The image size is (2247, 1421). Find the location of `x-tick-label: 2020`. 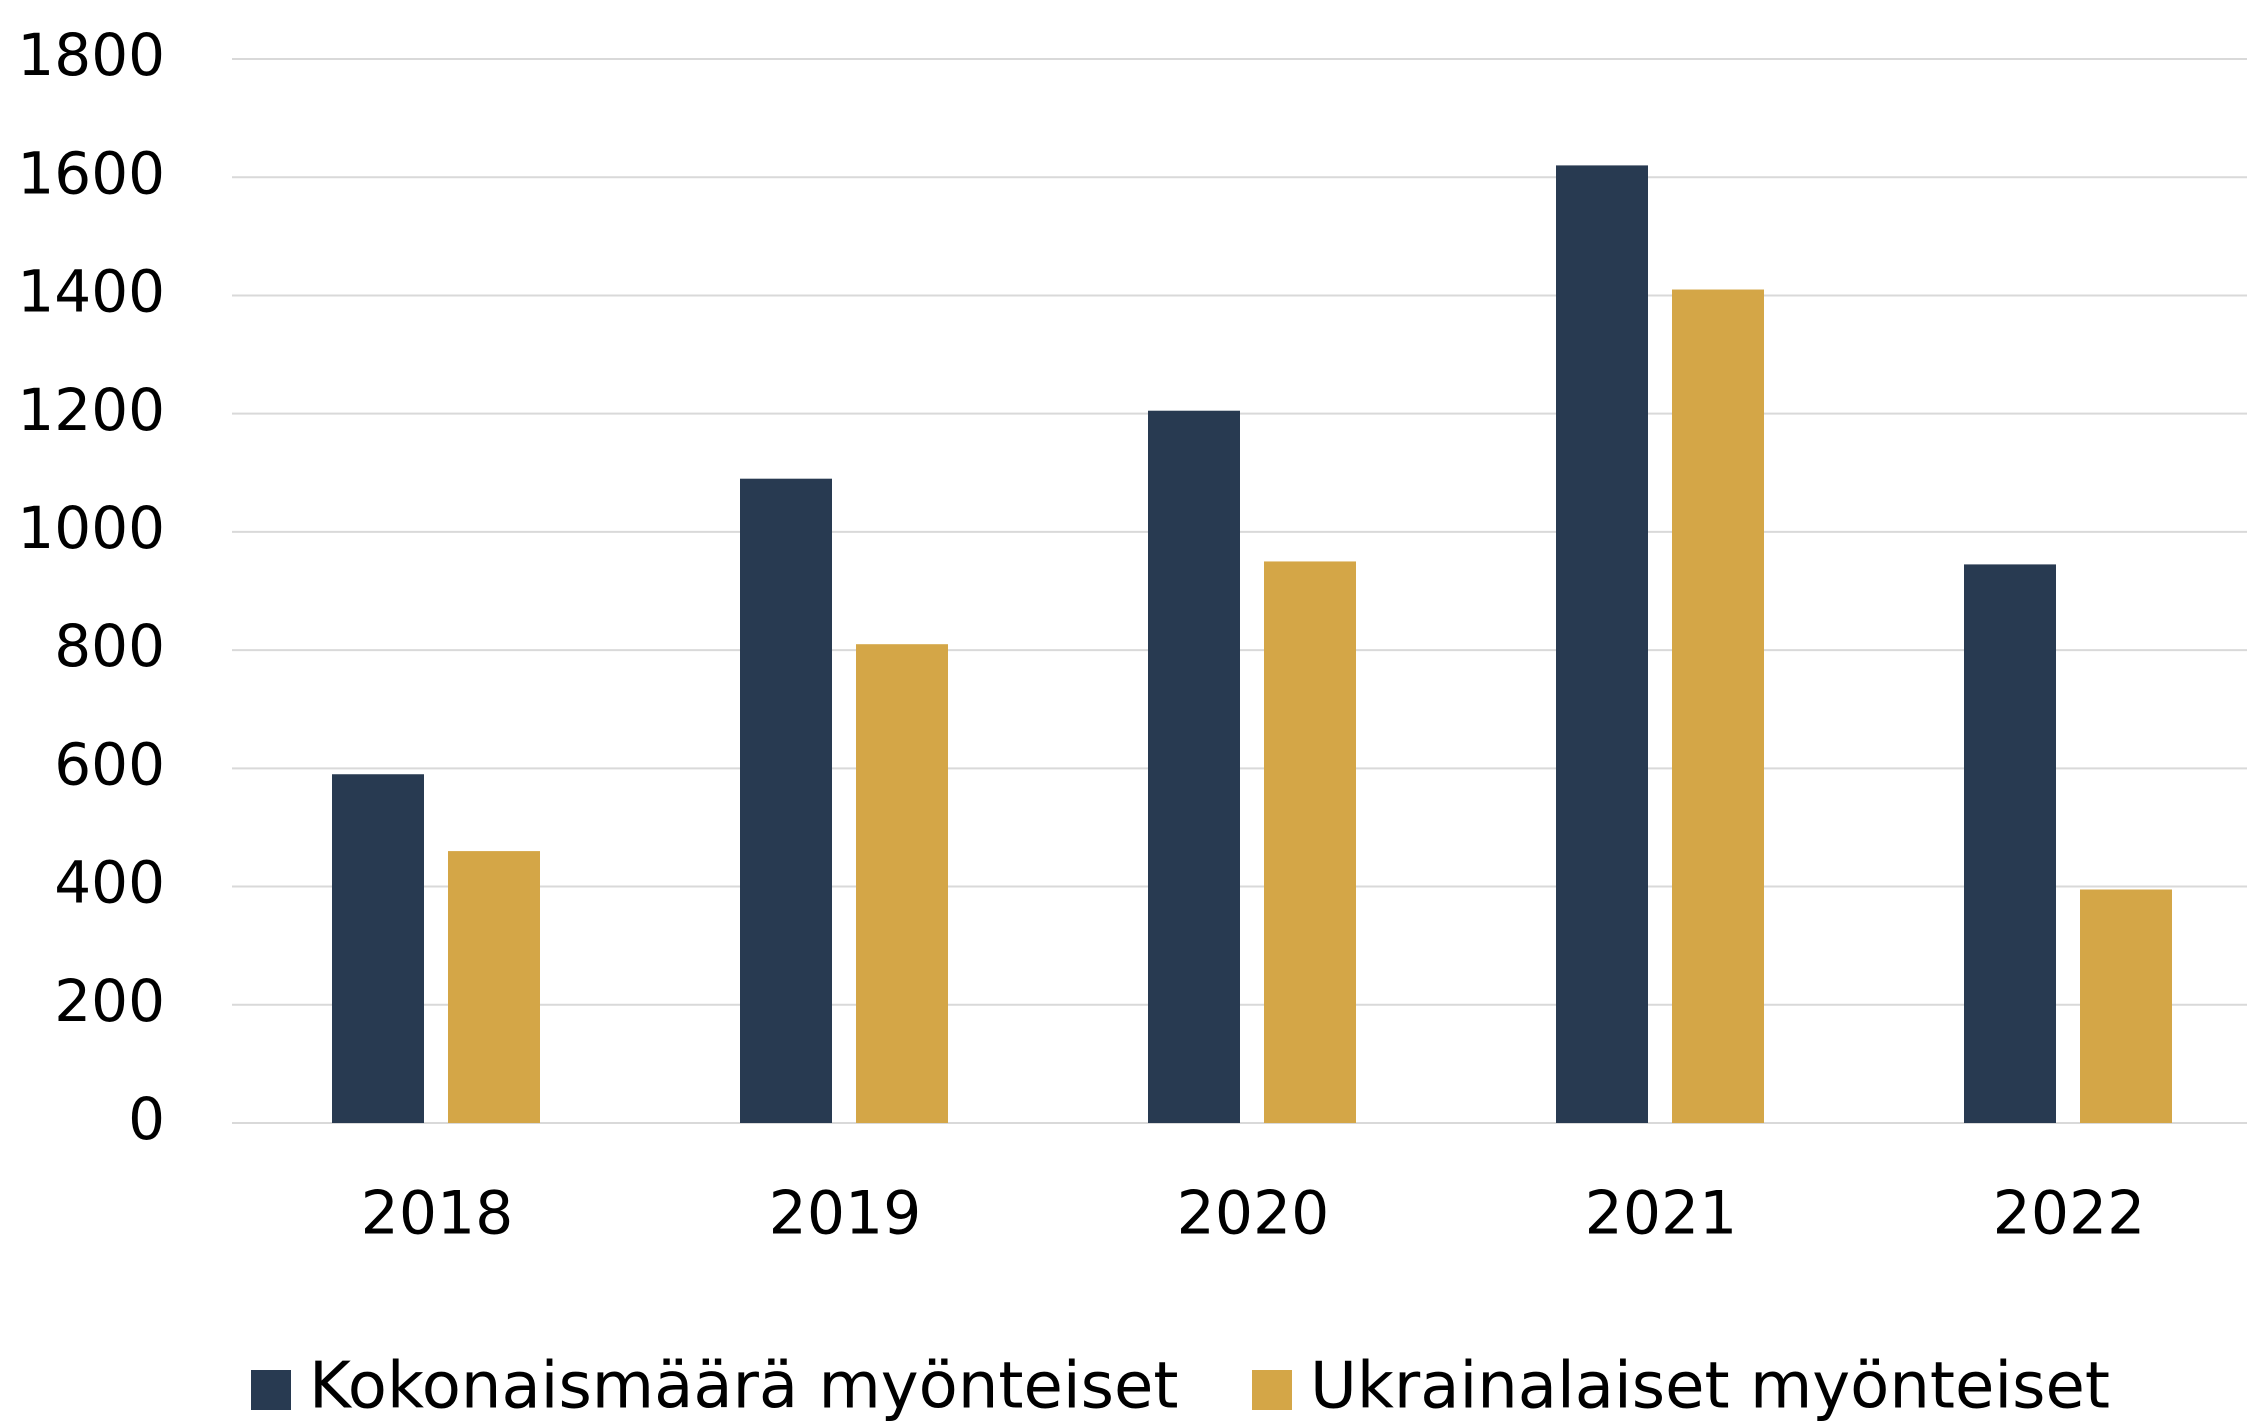

x-tick-label: 2020 is located at coordinates (1253, 1214).